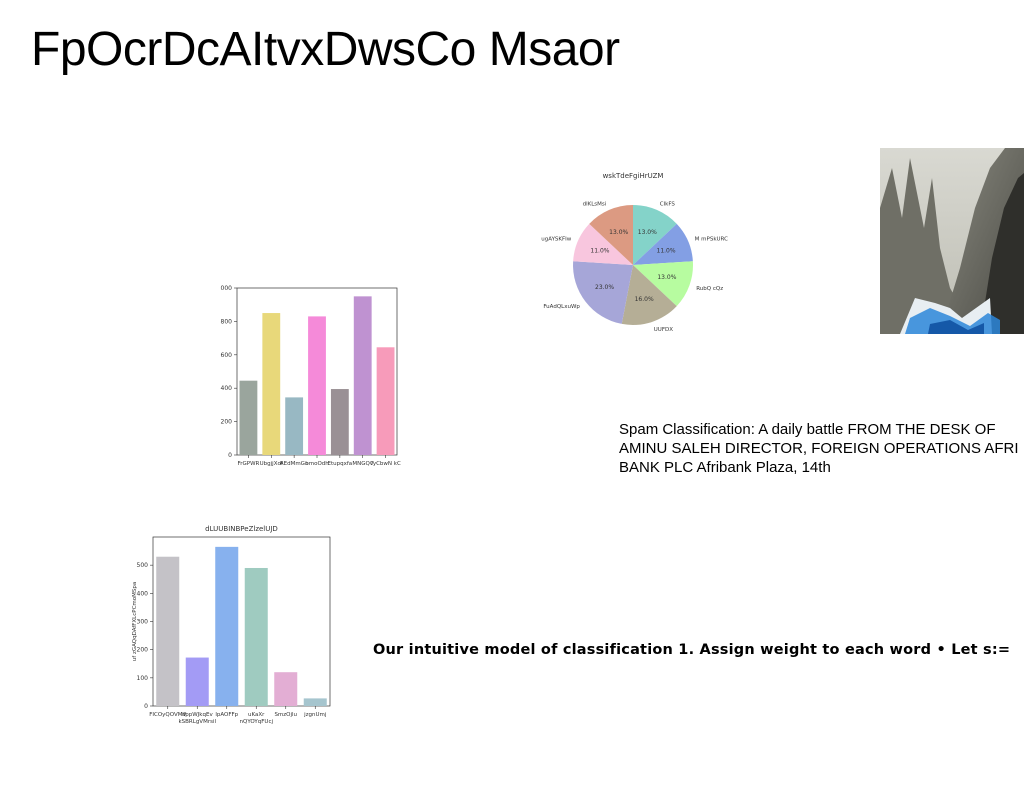 The image size is (1024, 788). What do you see at coordinates (135, 621) in the screenshot?
I see `bar2-ylabel: uf zGAQqDAfFXLcPCmoMSpa` at bounding box center [135, 621].